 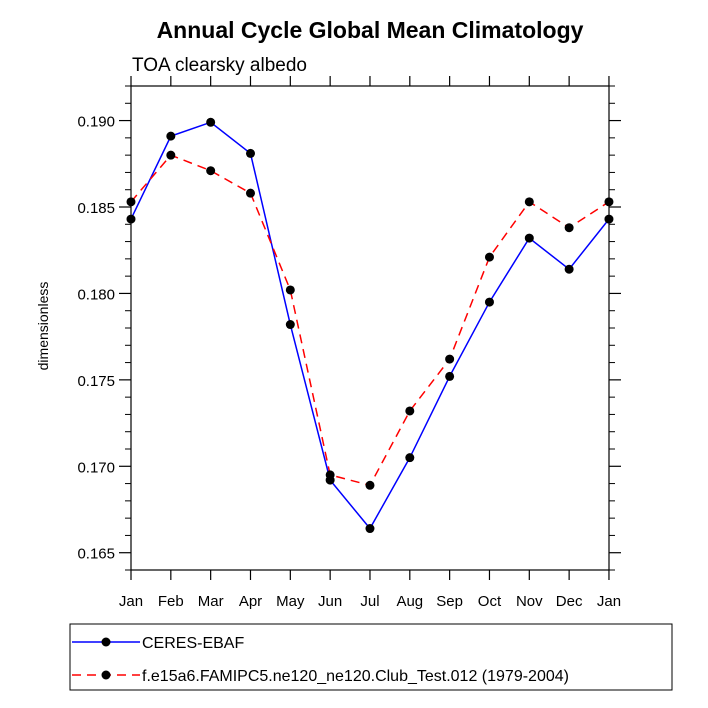 What do you see at coordinates (96, 554) in the screenshot?
I see `y-tick-label: 0.165` at bounding box center [96, 554].